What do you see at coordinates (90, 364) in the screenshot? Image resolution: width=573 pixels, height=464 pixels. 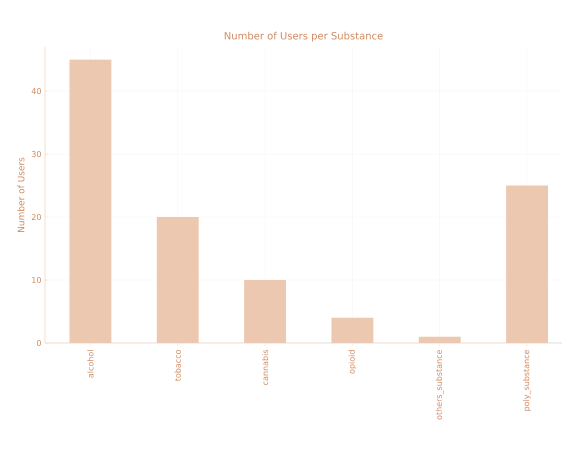 I see `x-tick-label: alcohol` at bounding box center [90, 364].